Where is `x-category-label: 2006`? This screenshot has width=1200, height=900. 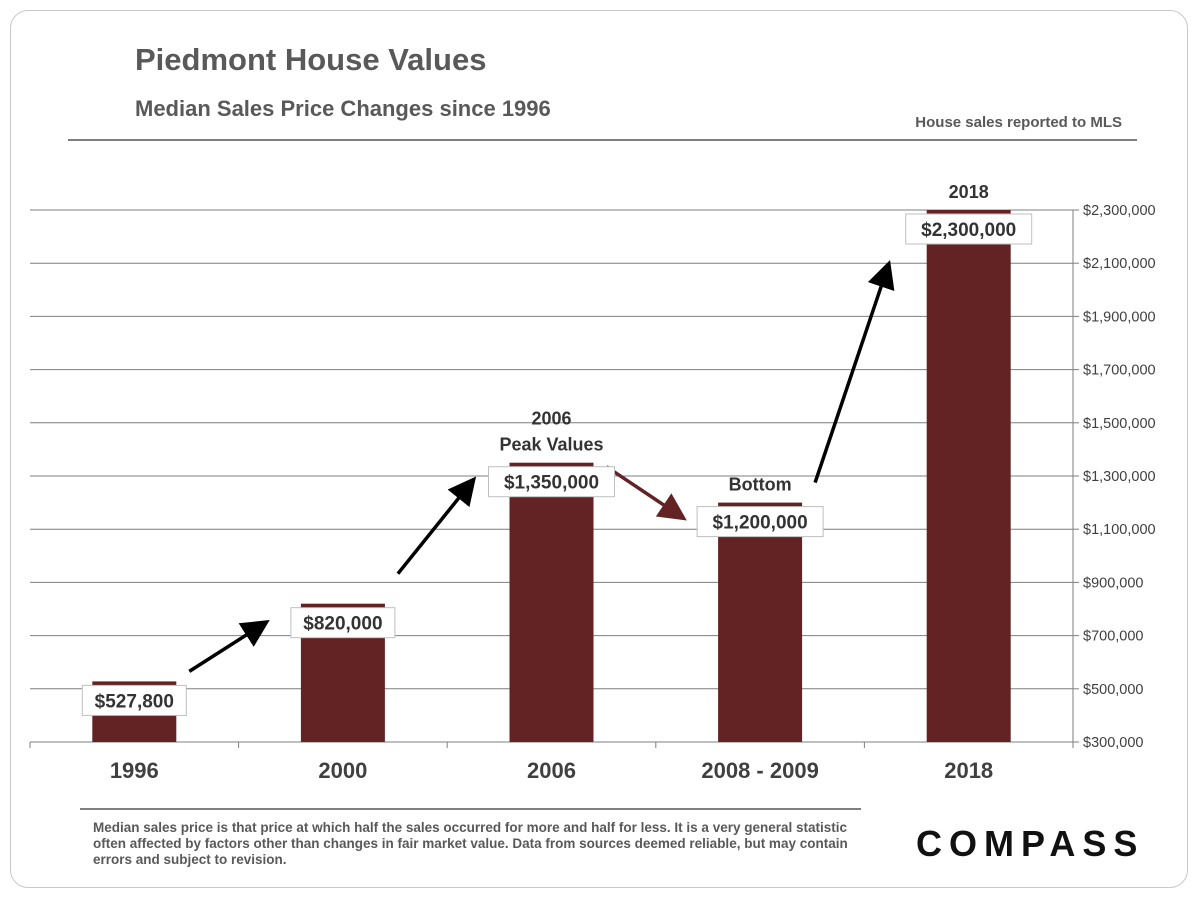
x-category-label: 2006 is located at coordinates (551, 770).